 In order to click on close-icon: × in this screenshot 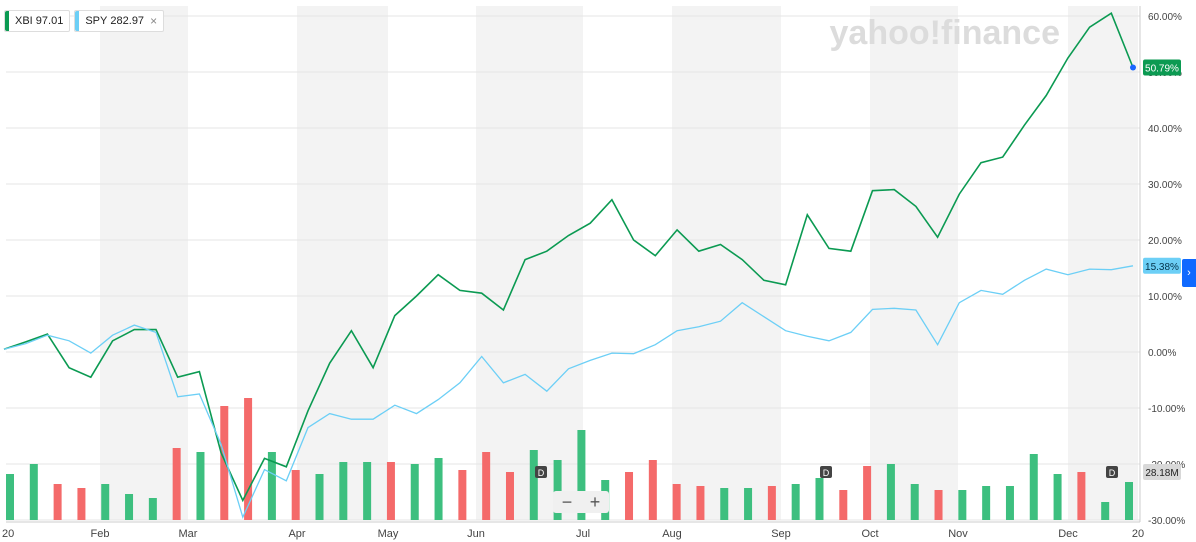, I will do `click(154, 21)`.